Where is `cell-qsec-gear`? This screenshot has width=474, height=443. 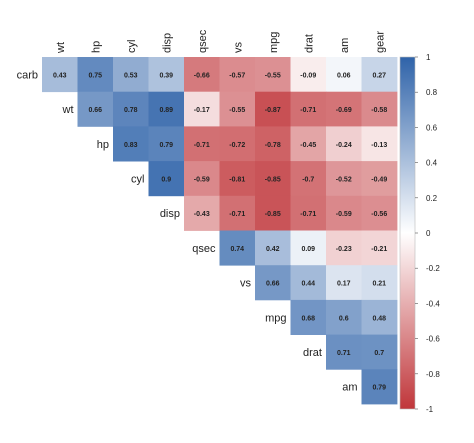 cell-qsec-gear is located at coordinates (379, 248).